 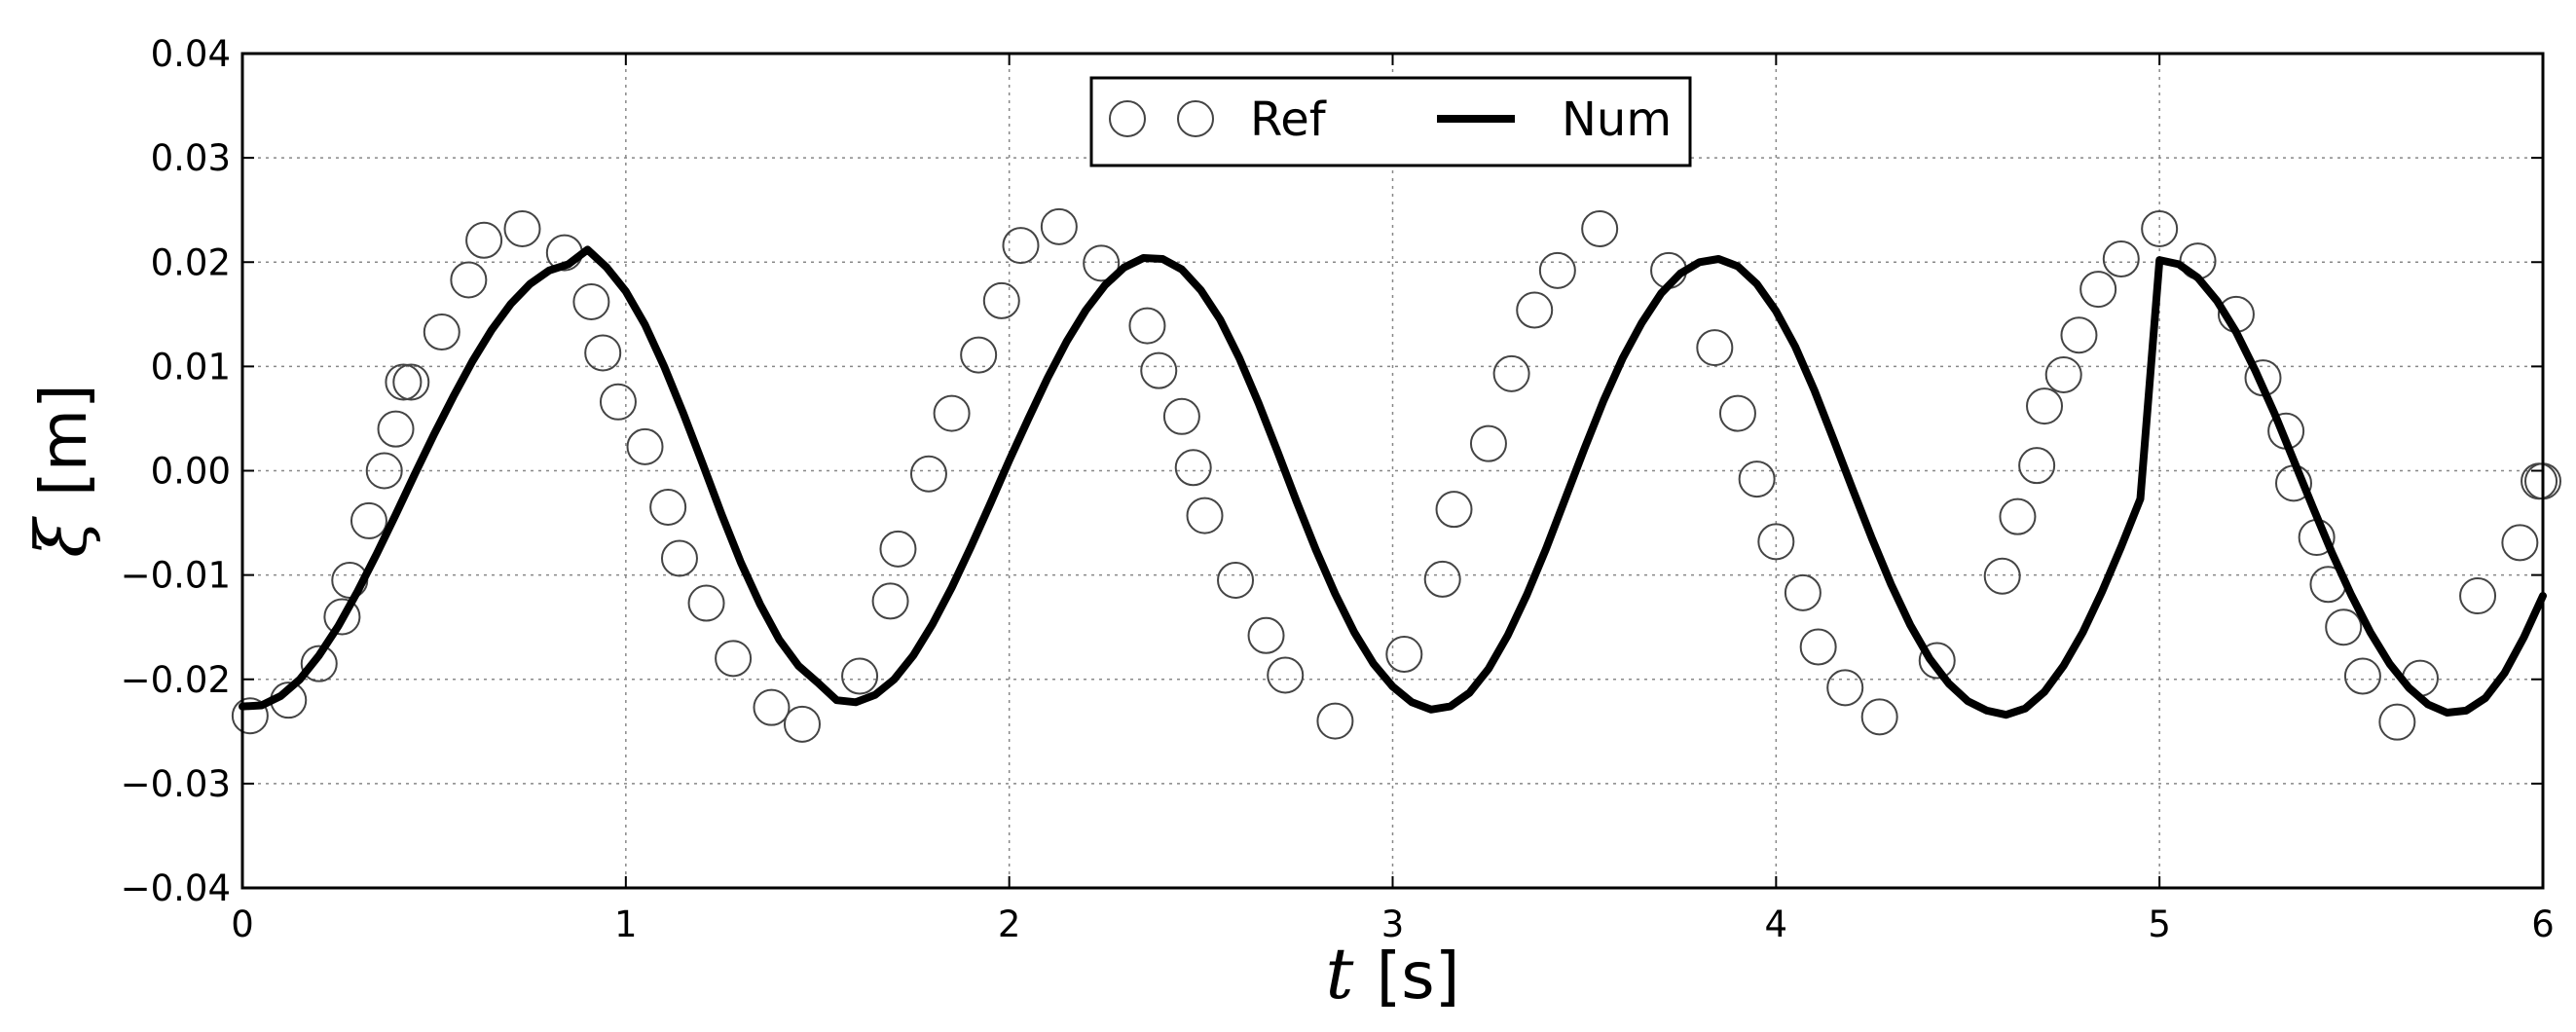 What do you see at coordinates (176, 576) in the screenshot?
I see `y-tick-label: −0.01` at bounding box center [176, 576].